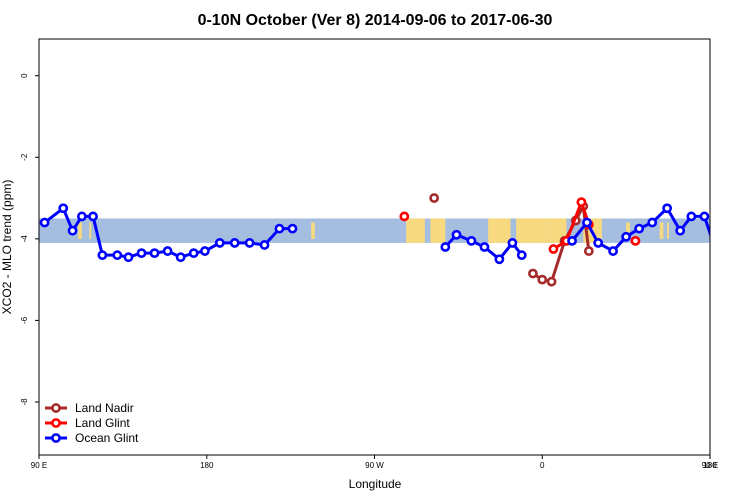  What do you see at coordinates (7, 247) in the screenshot?
I see `y-axis-label: XCO2 - MLO trend (ppm)` at bounding box center [7, 247].